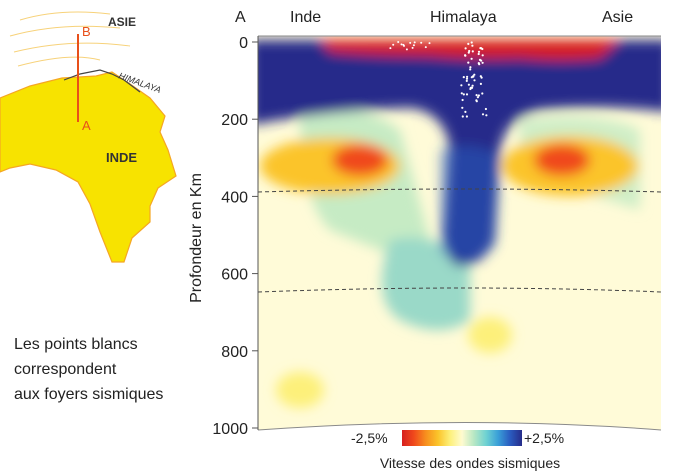 Image resolution: width=681 pixels, height=472 pixels. I want to click on inset-map: B A ASIE HIMALAYA INDE, so click(88, 137).